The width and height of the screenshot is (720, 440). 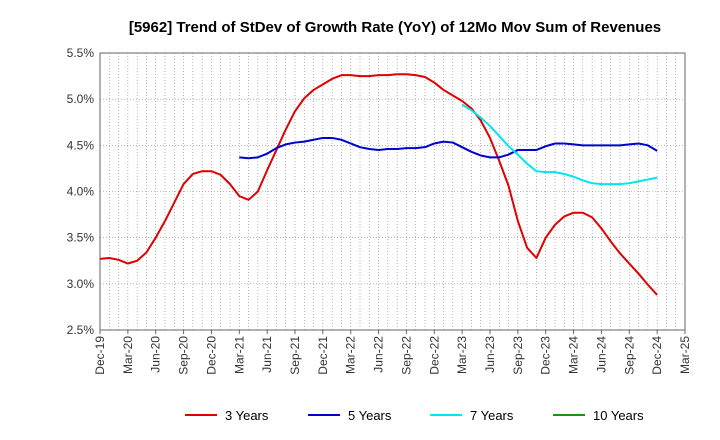 I want to click on y-tick-label: 5.0%, so click(x=81, y=99).